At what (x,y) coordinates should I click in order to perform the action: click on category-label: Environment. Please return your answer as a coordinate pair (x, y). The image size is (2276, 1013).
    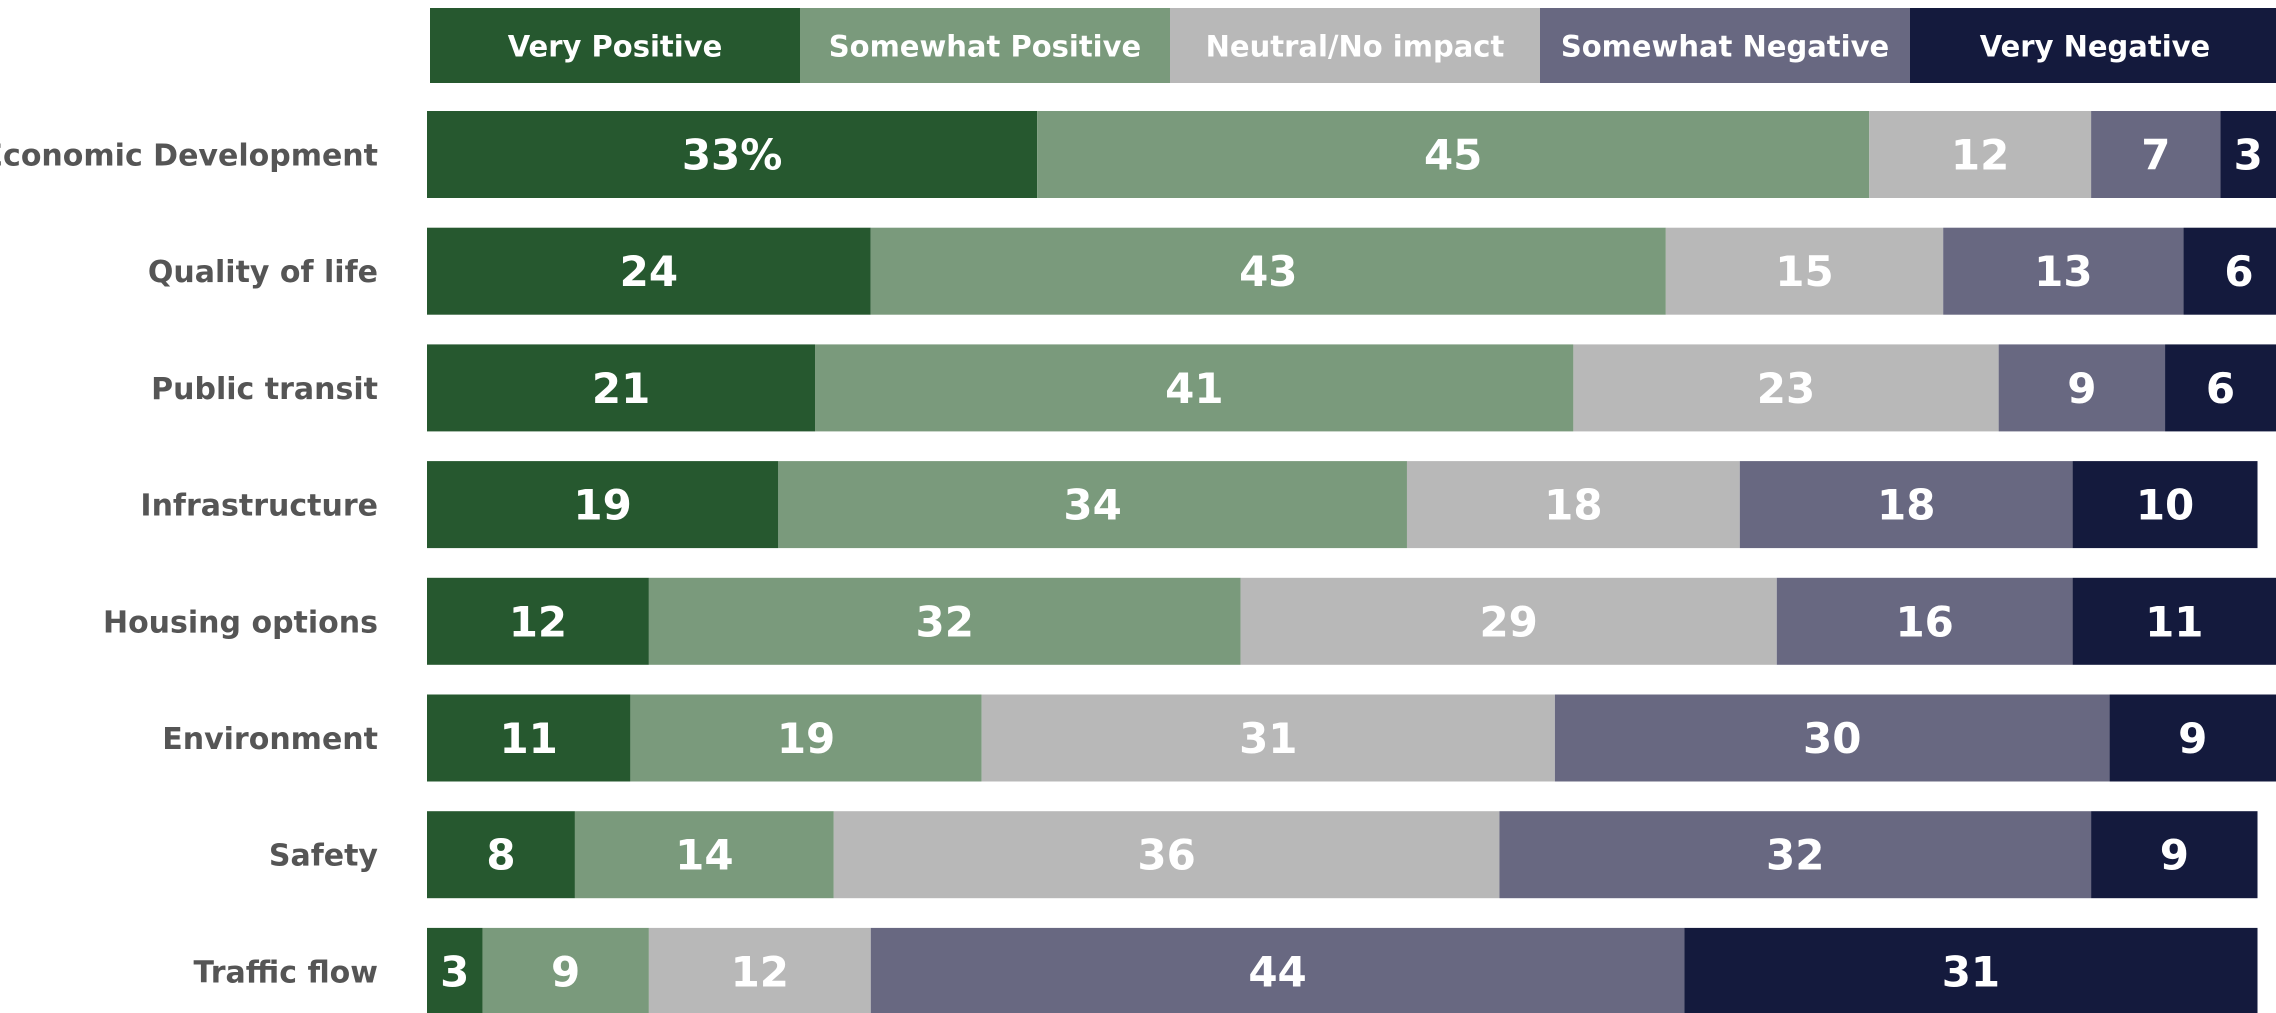
    Looking at the image, I should click on (270, 739).